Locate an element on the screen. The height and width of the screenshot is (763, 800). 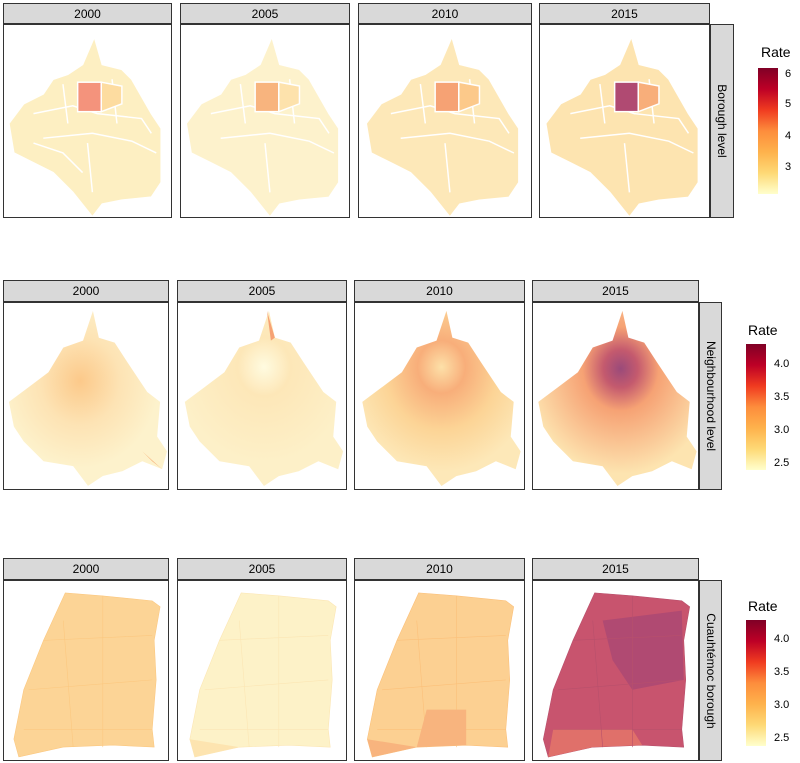
row-strip-neighbourhood-level: Neighbourhood level is located at coordinates (710, 396).